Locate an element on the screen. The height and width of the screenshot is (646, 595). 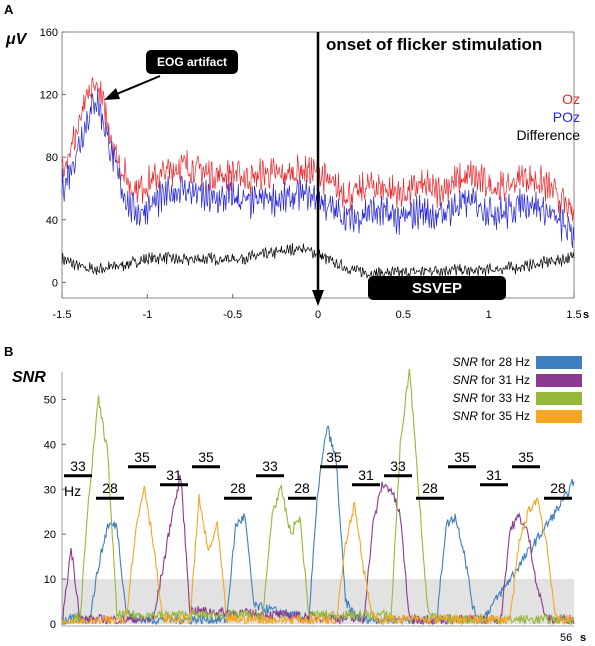
panel-a-yticks: 0 40 80 120 160 is located at coordinates (53, 158).